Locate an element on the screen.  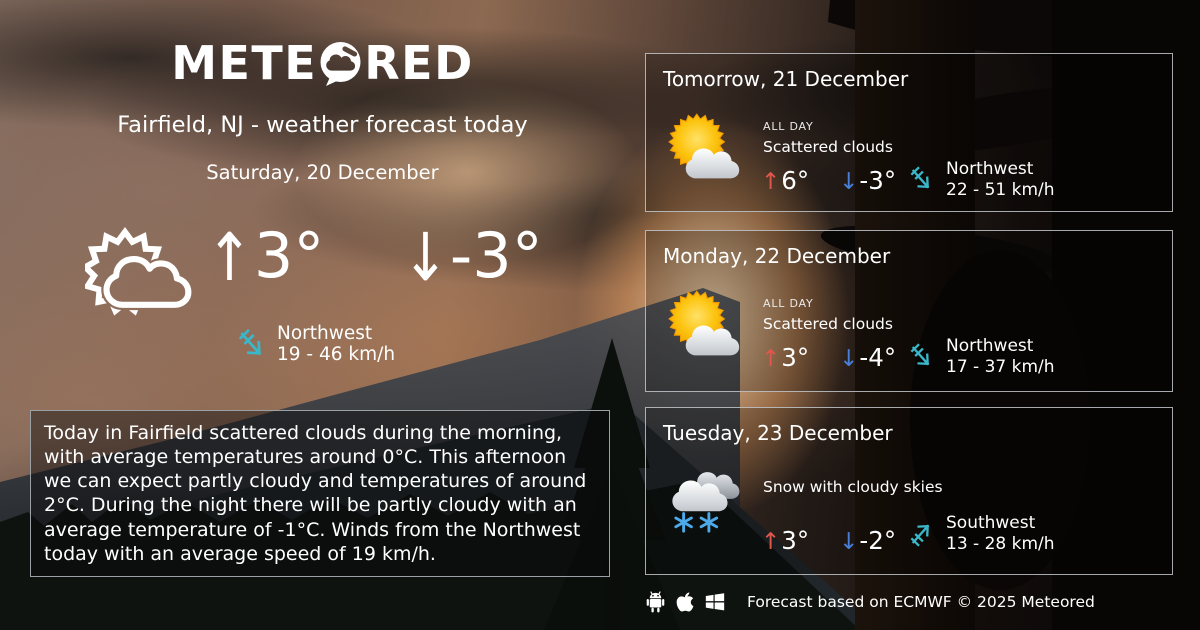
meteored-cloud-bubble-icon is located at coordinates (340, 63).